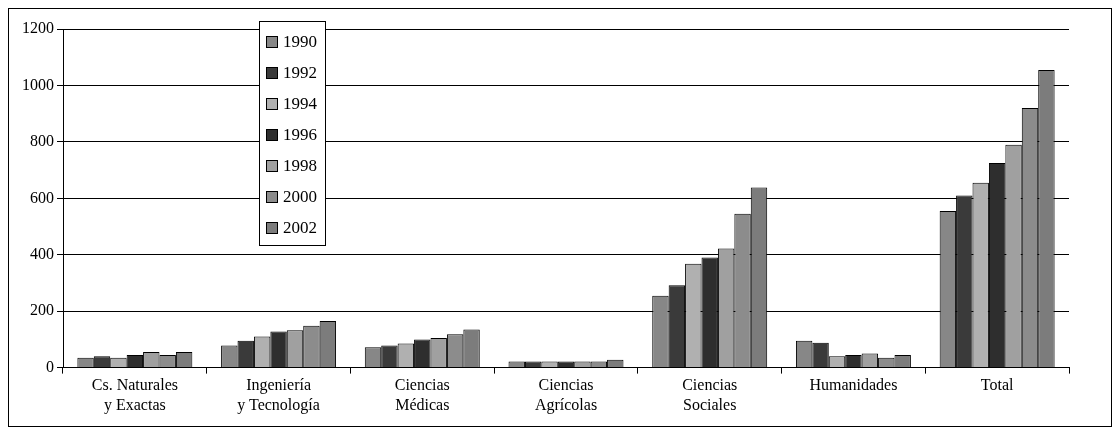 Image resolution: width=1120 pixels, height=435 pixels. What do you see at coordinates (50, 366) in the screenshot?
I see `y-tick-label: 0` at bounding box center [50, 366].